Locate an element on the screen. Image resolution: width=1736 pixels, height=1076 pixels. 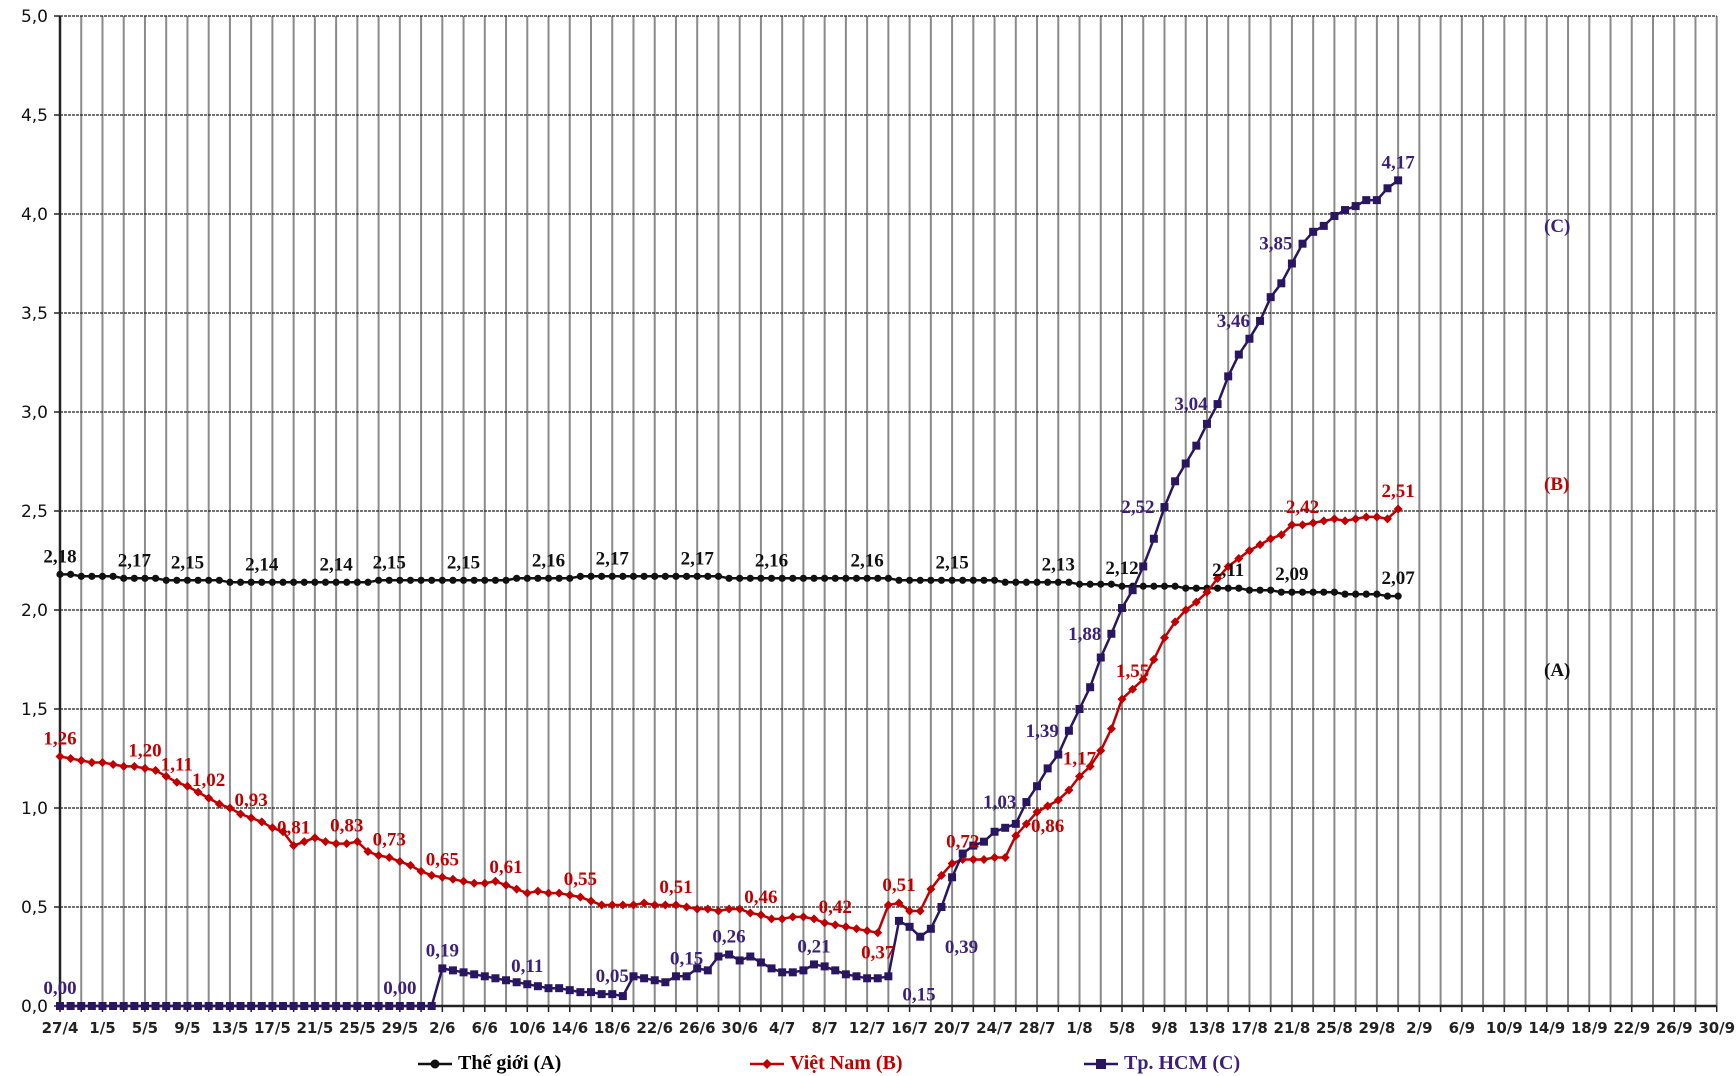
data-label: 0,83 is located at coordinates (346, 826).